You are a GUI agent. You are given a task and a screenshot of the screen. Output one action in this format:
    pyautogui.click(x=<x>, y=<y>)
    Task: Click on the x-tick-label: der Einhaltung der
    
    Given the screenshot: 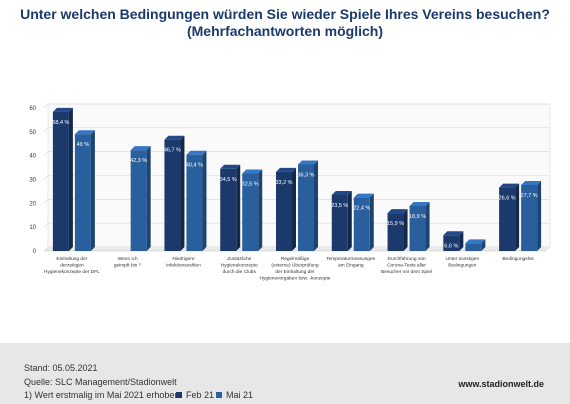 What is the action you would take?
    pyautogui.click(x=295, y=272)
    